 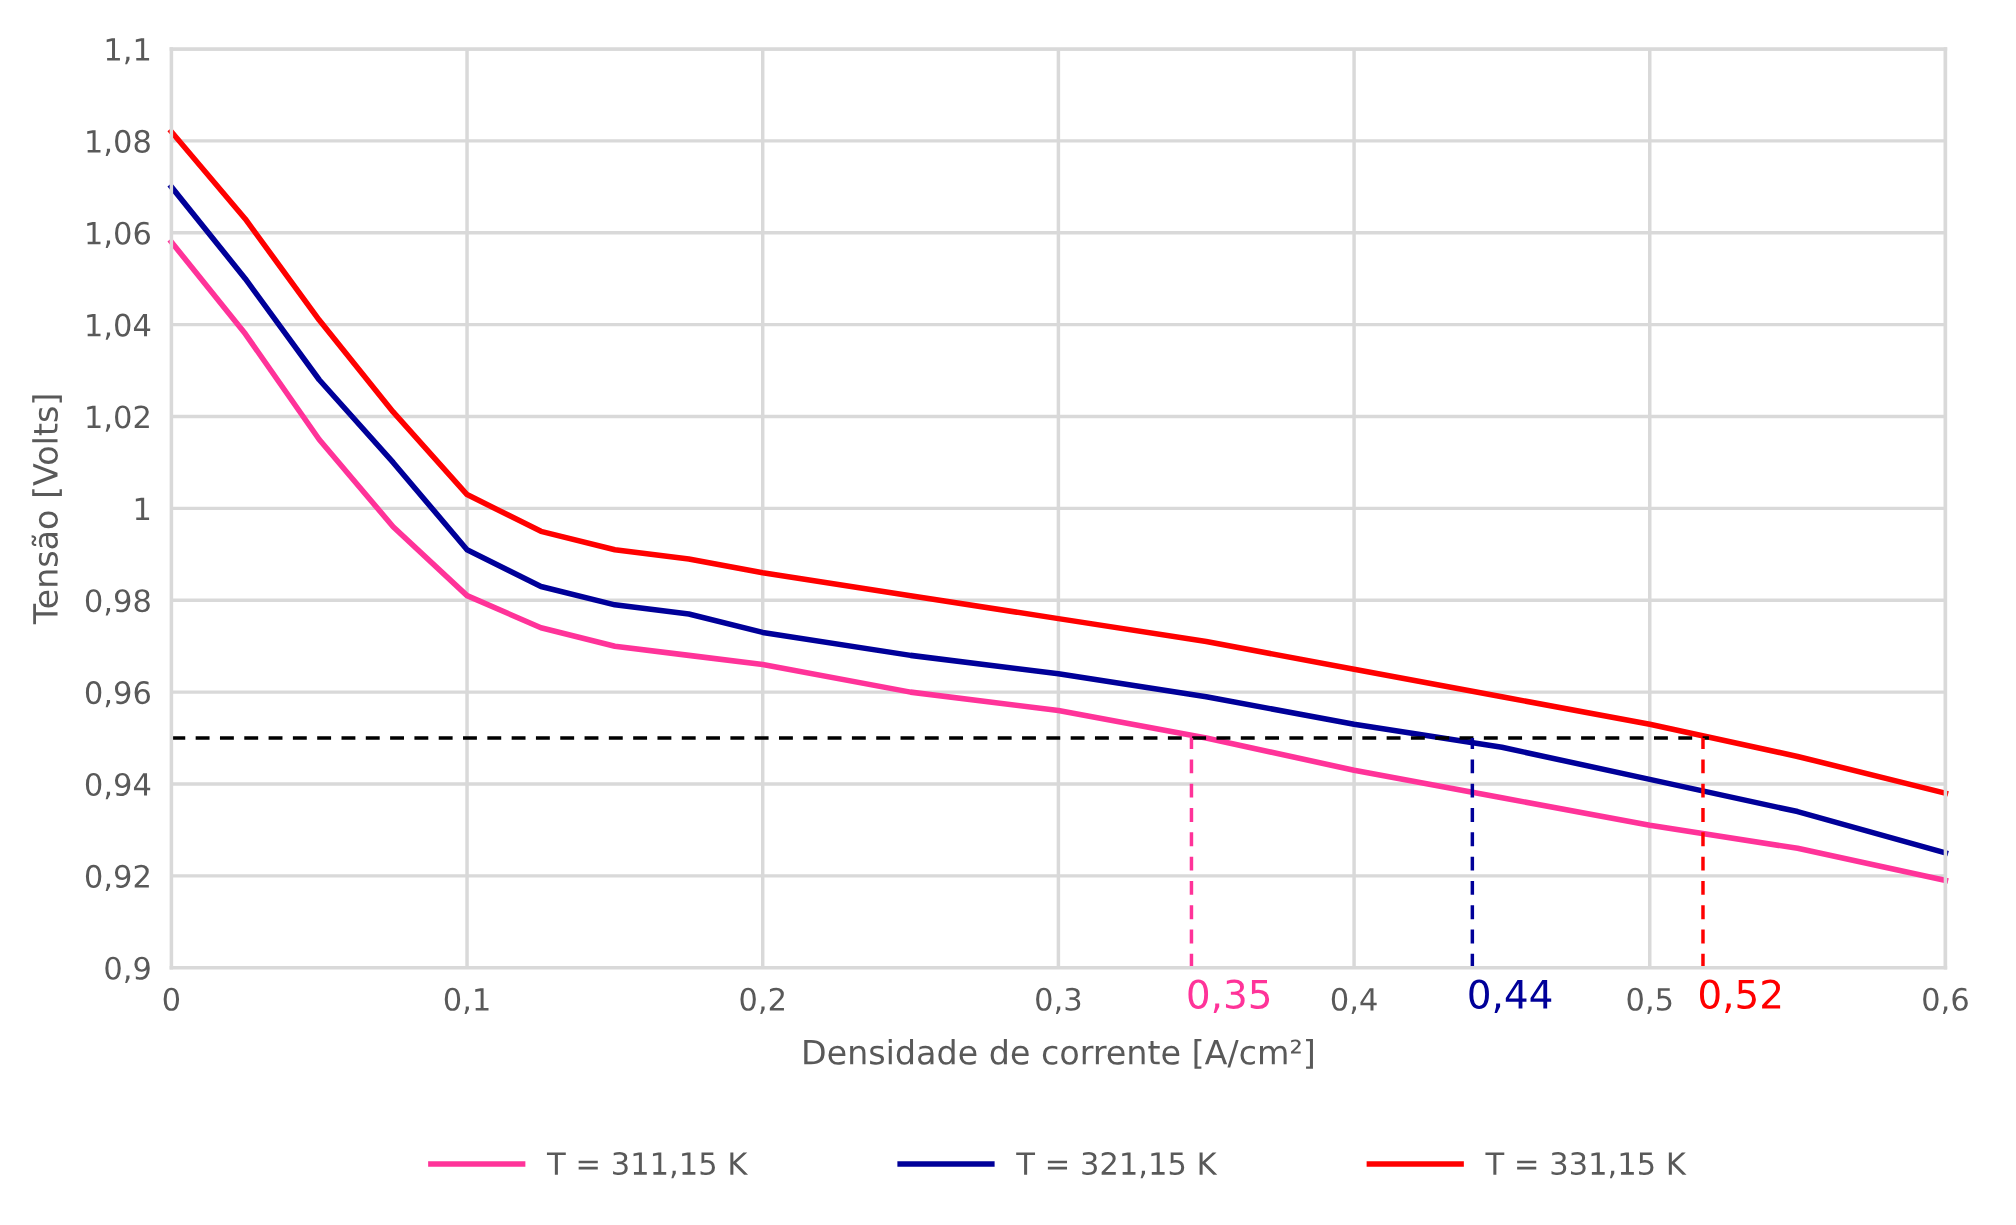 What do you see at coordinates (1649, 1000) in the screenshot?
I see `x-tick-label: 0,5` at bounding box center [1649, 1000].